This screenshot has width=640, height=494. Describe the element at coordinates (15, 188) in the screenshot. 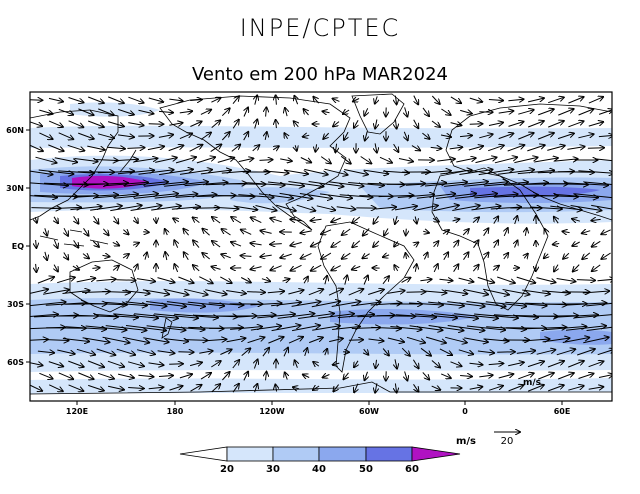

I see `lat-tick-30n: 30N` at that location.